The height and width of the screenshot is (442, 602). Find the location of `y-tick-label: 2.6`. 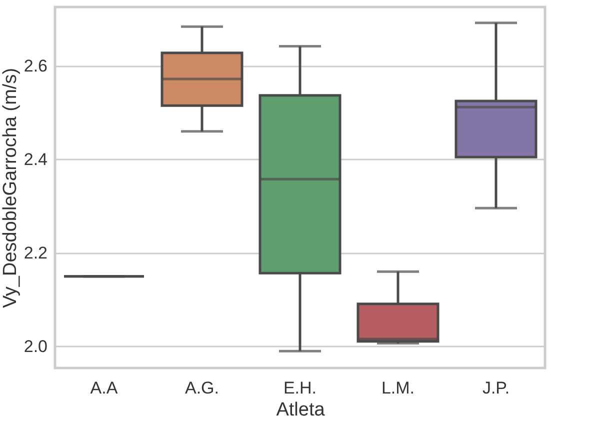

y-tick-label: 2.6 is located at coordinates (36, 66).